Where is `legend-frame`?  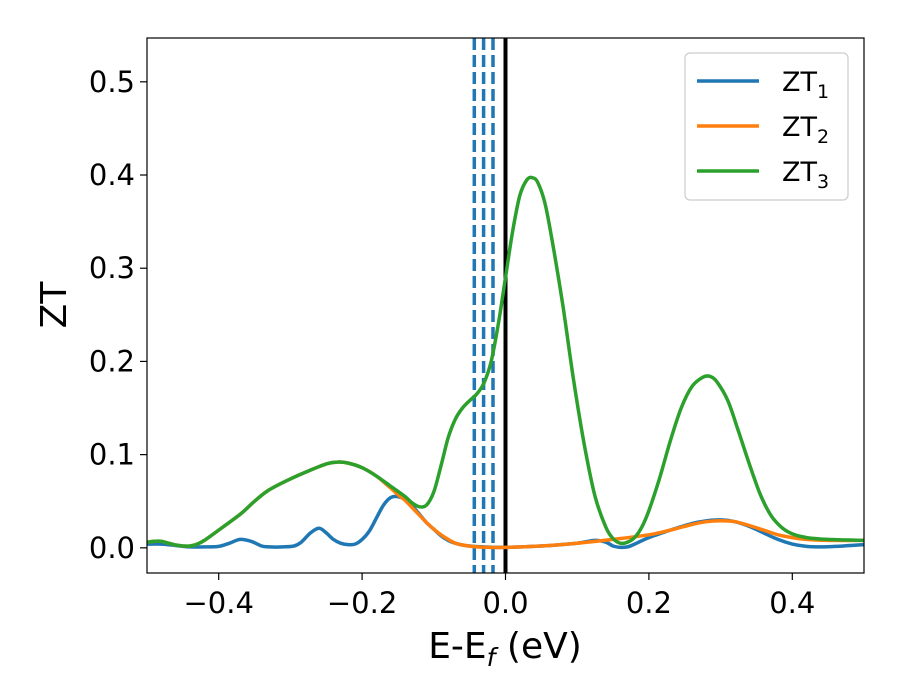
legend-frame is located at coordinates (766, 126).